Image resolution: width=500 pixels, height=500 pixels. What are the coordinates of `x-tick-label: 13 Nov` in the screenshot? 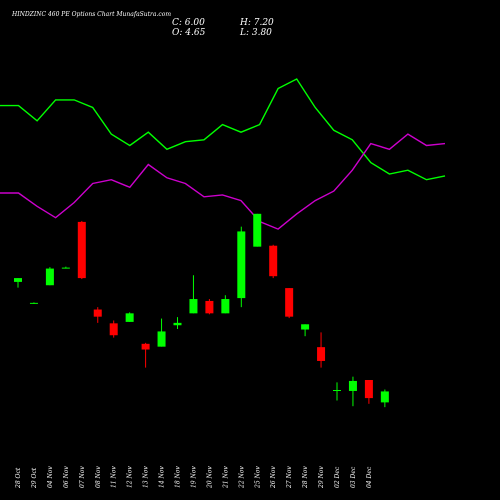 It's located at (146, 477).